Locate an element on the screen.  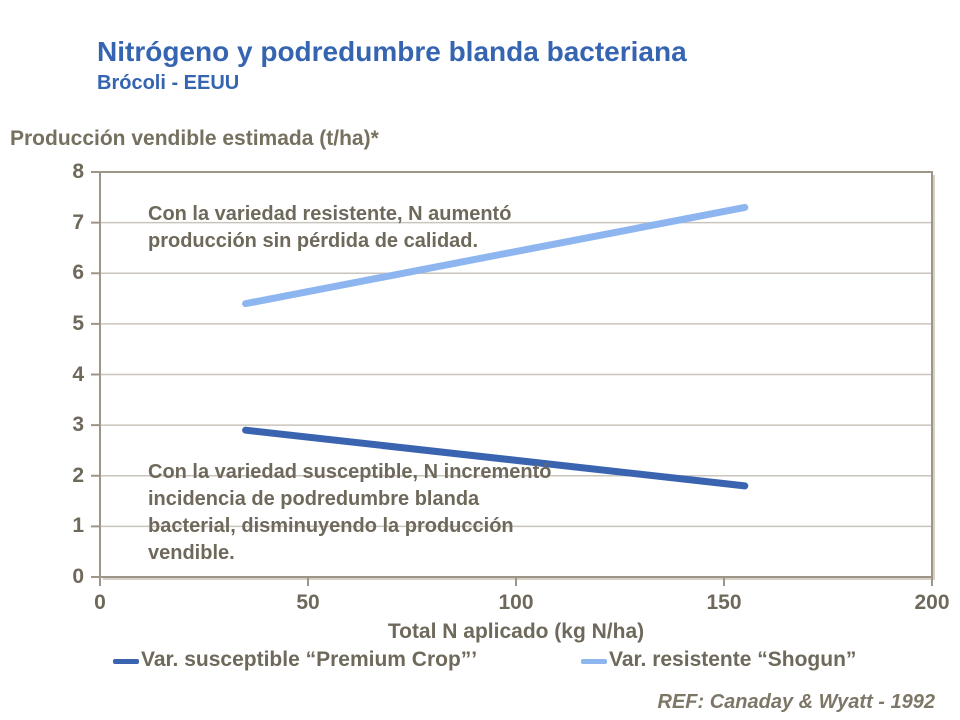
y-tick-label: 5 is located at coordinates (78, 323).